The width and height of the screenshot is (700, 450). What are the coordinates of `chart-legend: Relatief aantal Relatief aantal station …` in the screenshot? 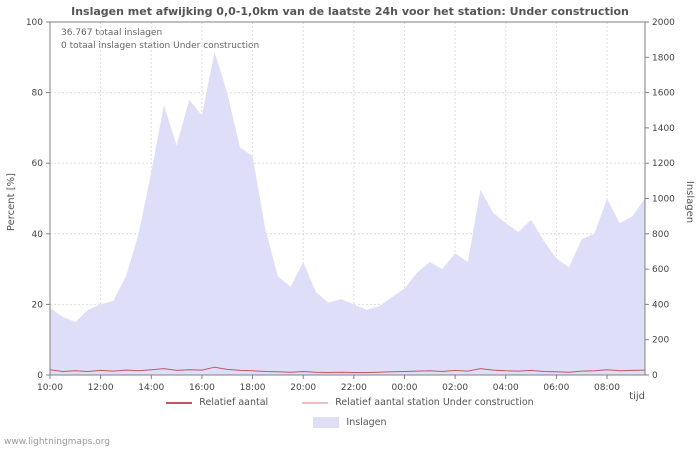 It's located at (350, 412).